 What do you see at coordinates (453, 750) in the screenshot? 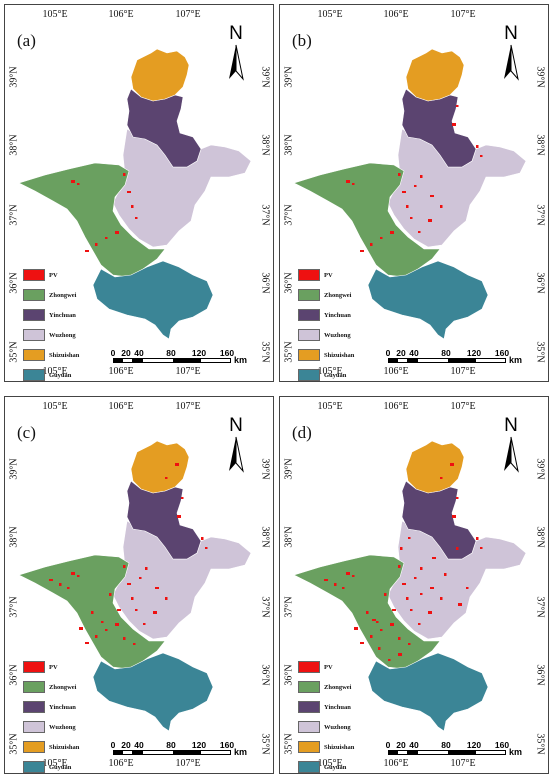
I see `scale-bar: 0 20 40 80 120 160 km` at bounding box center [453, 750].